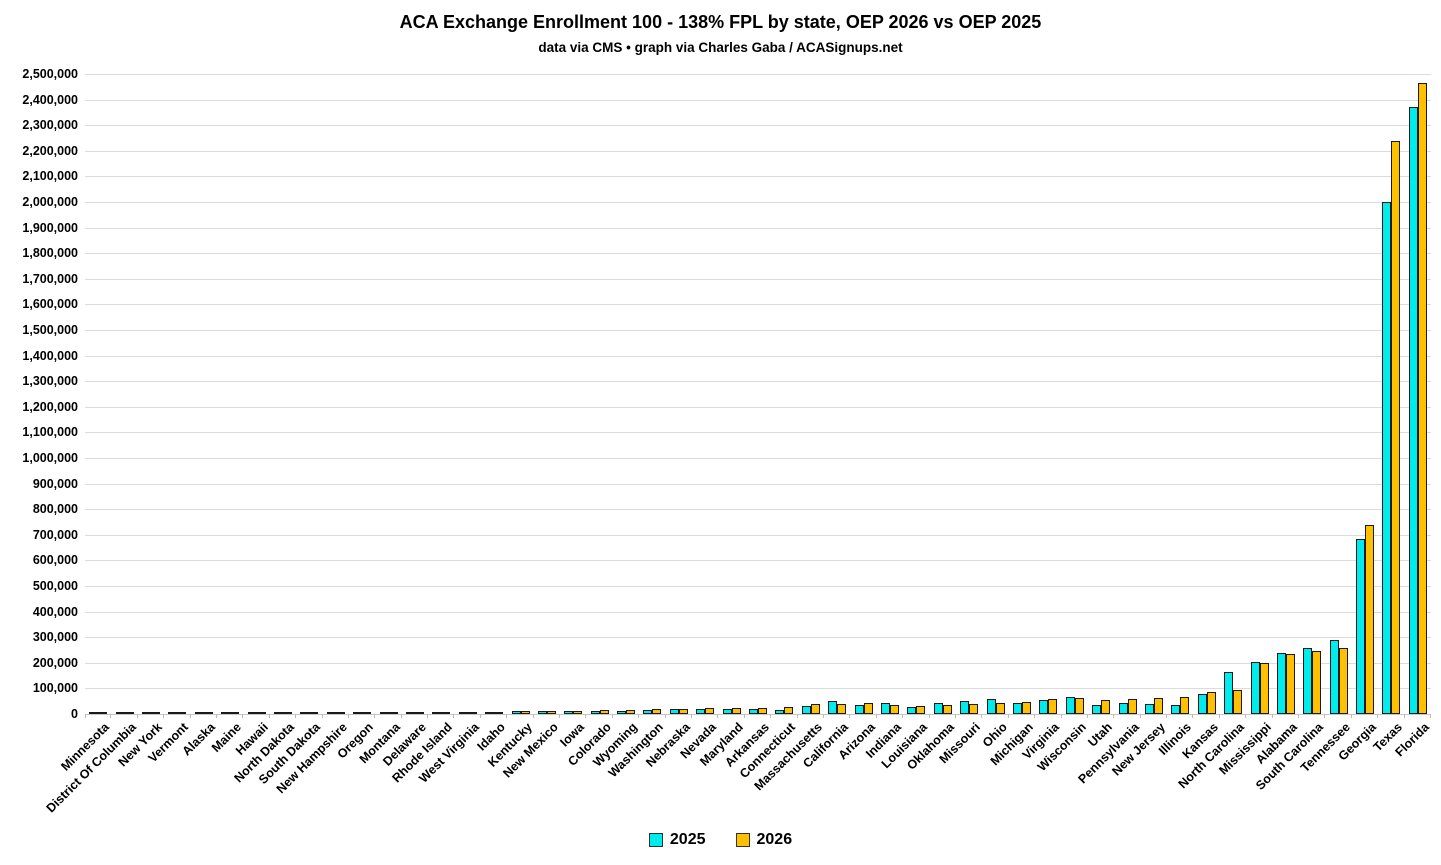 Image resolution: width=1441 pixels, height=865 pixels. Describe the element at coordinates (885, 708) in the screenshot. I see `bar-2025-indiana` at that location.